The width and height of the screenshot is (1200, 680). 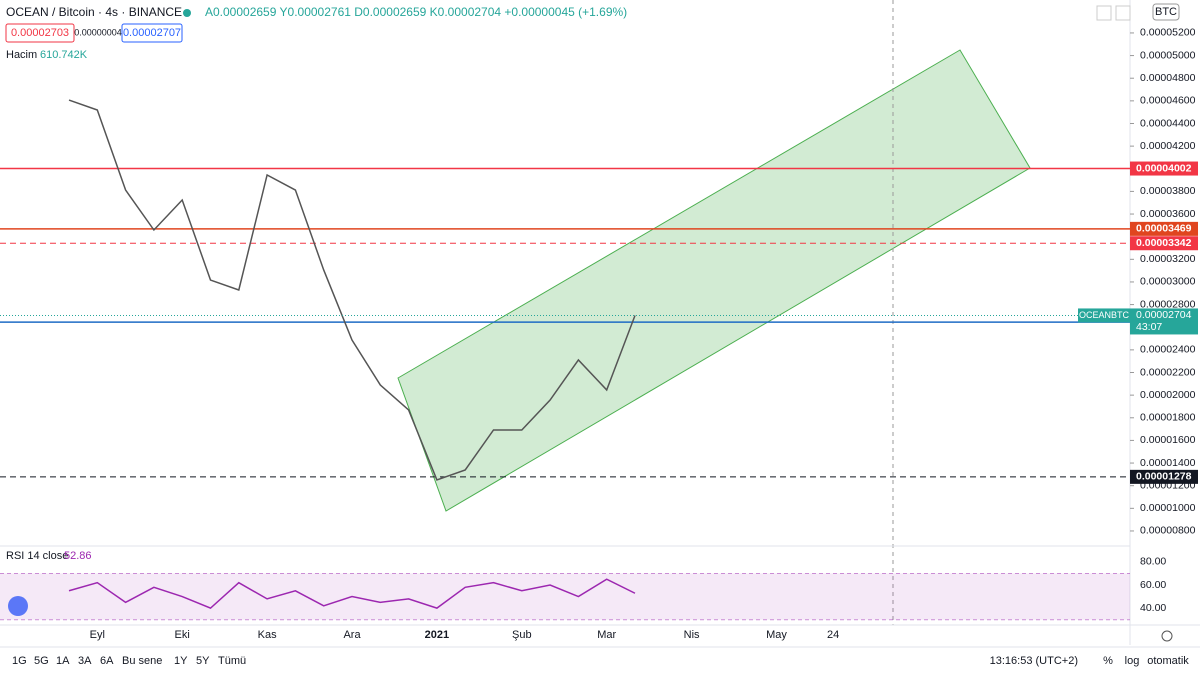 I want to click on level-label: 0.00001278, so click(x=1164, y=477).